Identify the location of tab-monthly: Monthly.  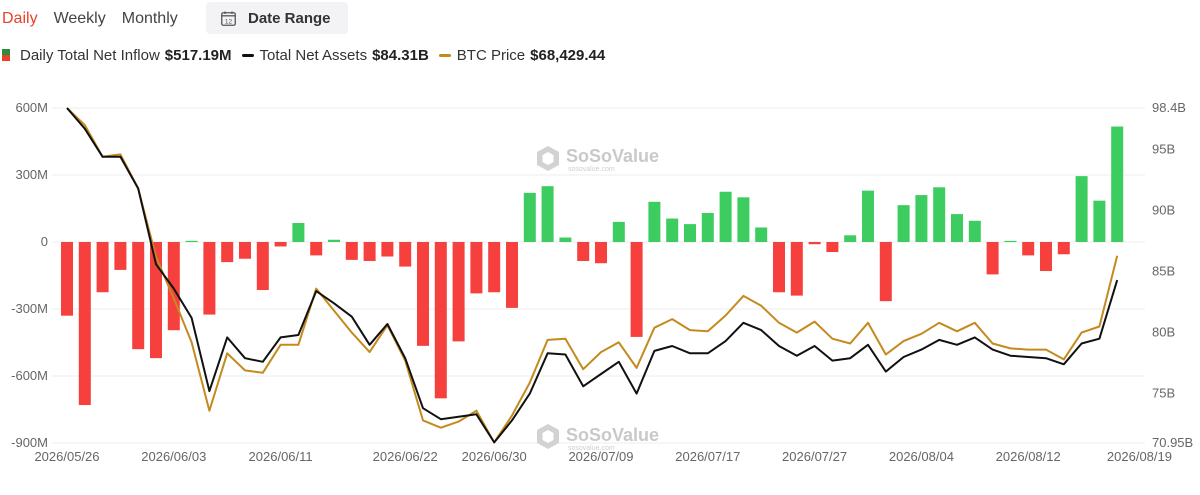
(149, 18).